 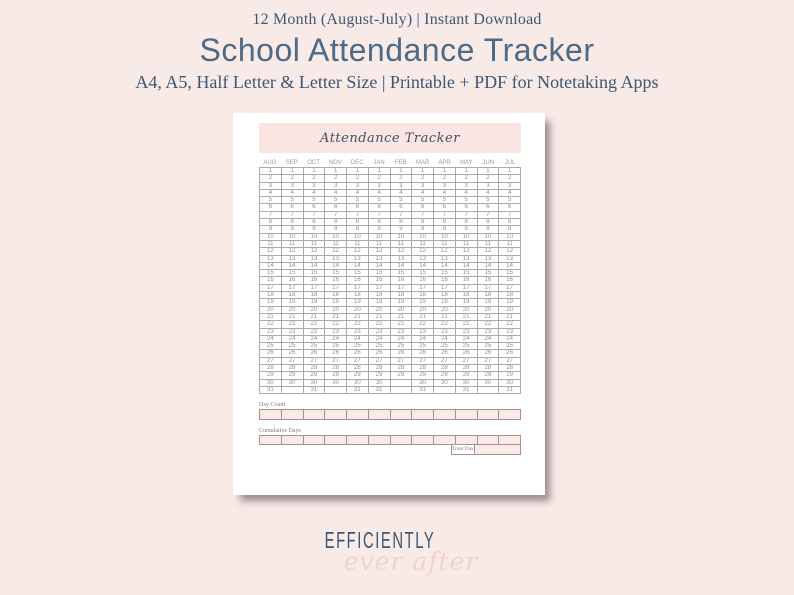 I want to click on day-cell: 13, so click(x=379, y=259).